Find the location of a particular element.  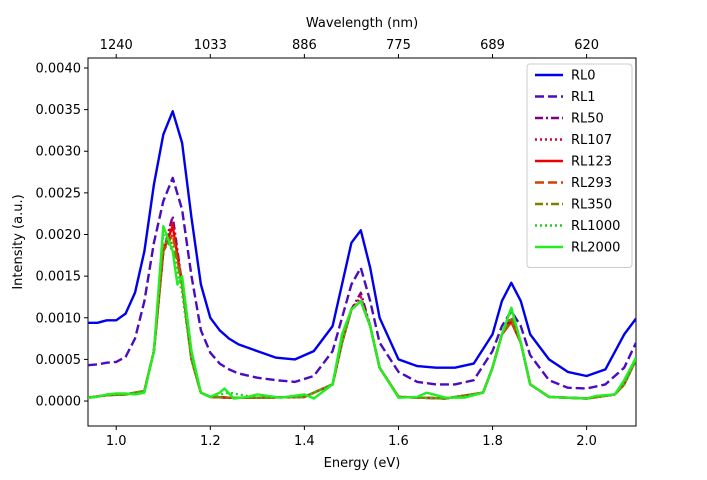

y-tick-label: 0.0025 is located at coordinates (59, 193).